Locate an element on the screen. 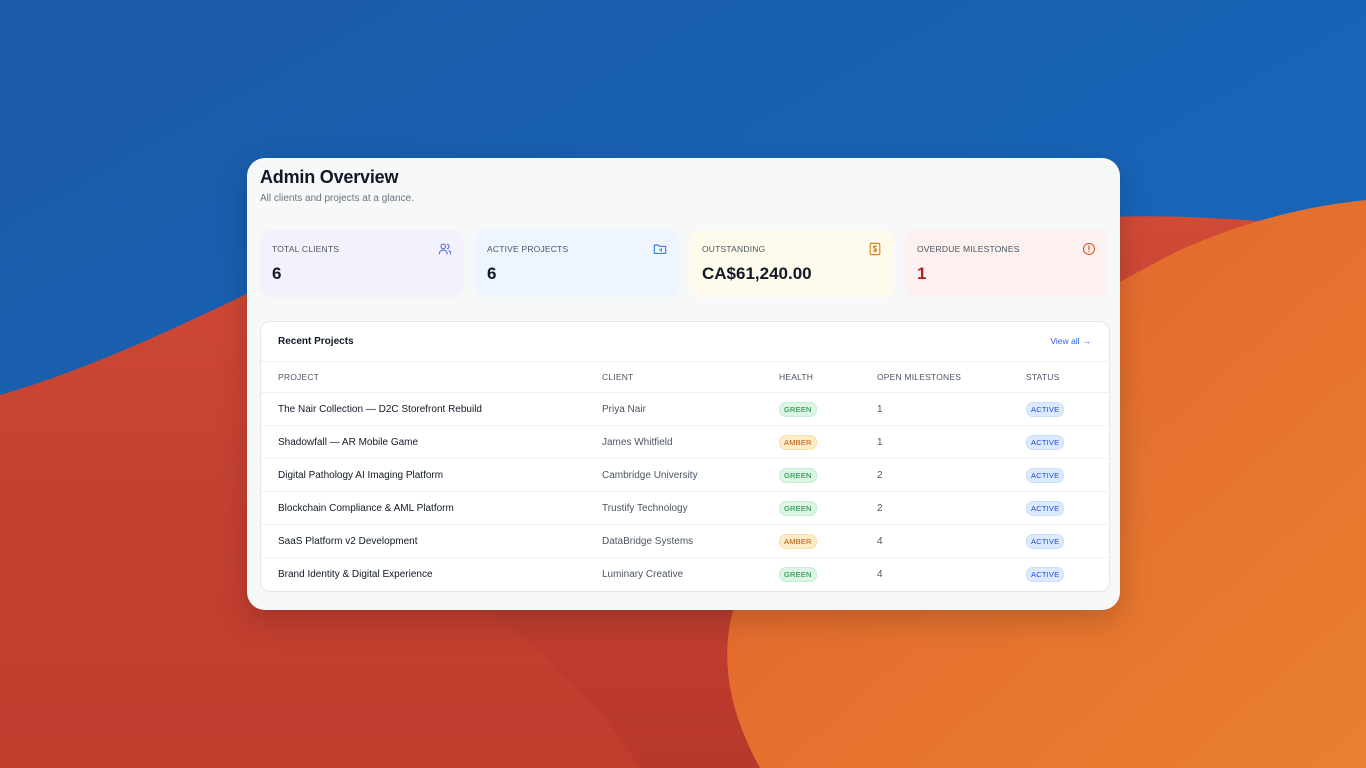 The image size is (1366, 768). column-header-status: STATUS is located at coordinates (1067, 377).